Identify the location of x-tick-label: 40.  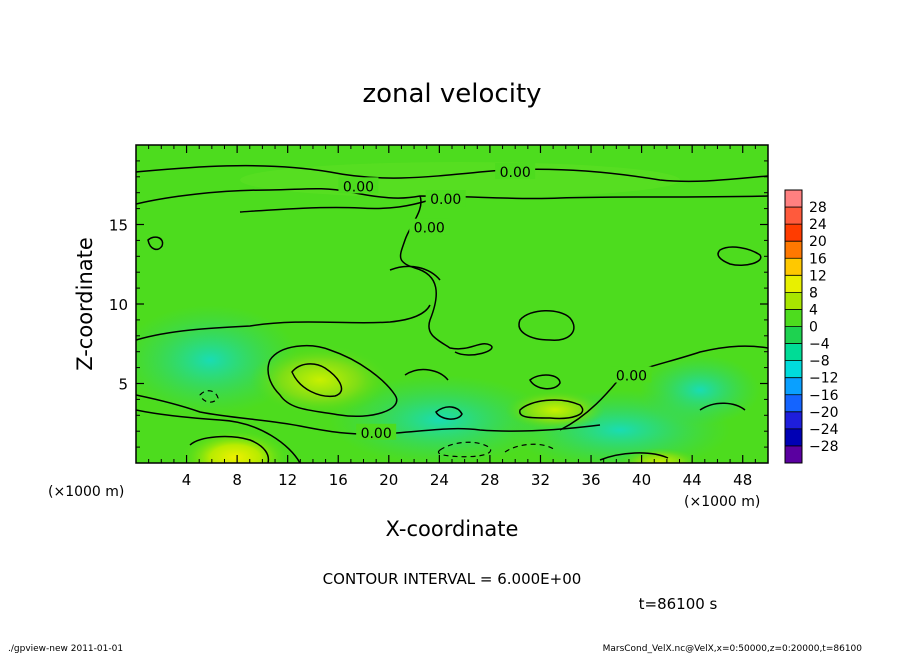
(641, 480).